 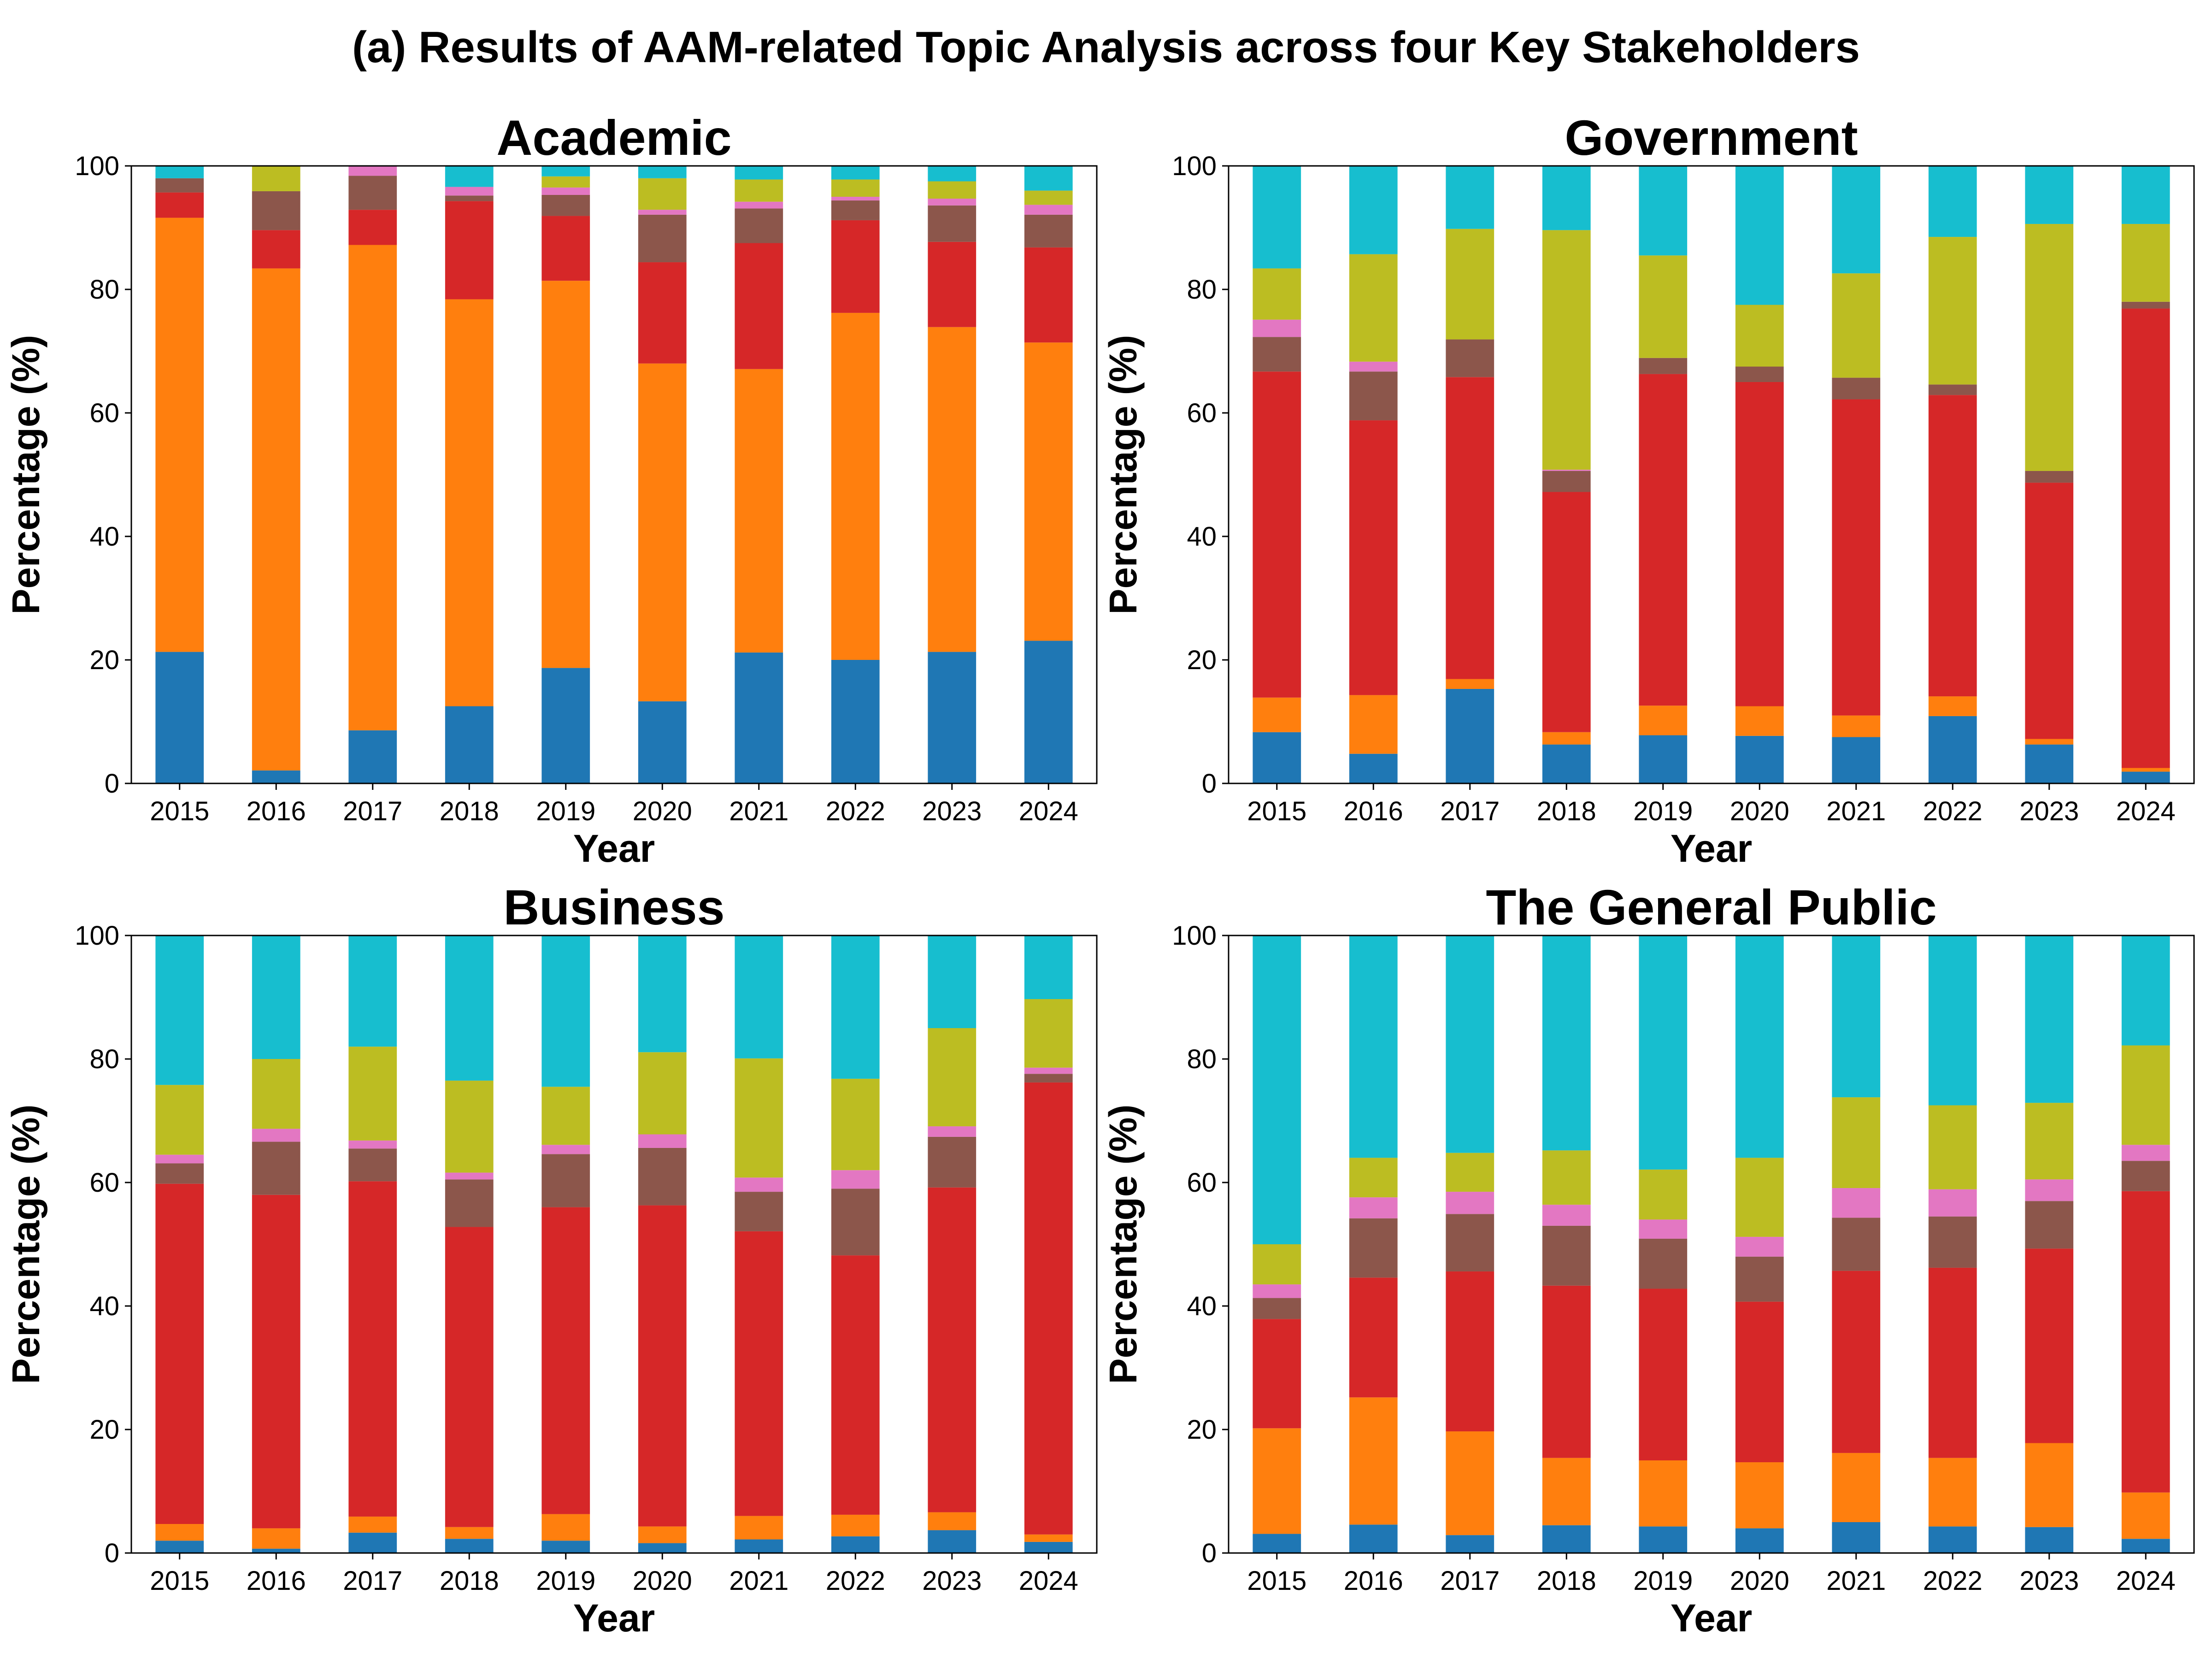 What do you see at coordinates (2146, 1581) in the screenshot?
I see `x-tick-label: 2024` at bounding box center [2146, 1581].